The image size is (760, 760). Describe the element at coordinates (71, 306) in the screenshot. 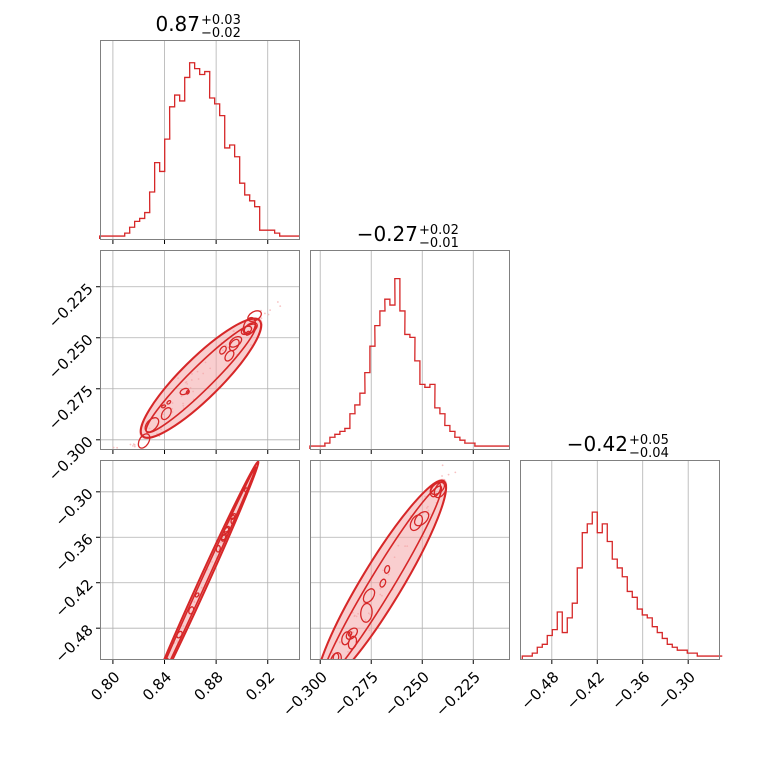

I see `y-tick-label: −0.225` at that location.